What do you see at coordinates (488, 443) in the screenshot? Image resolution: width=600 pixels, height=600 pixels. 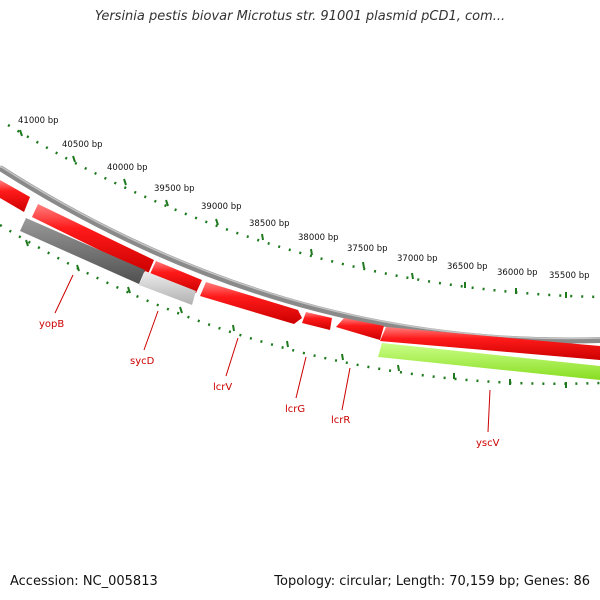 I see `gene-label: yscV` at bounding box center [488, 443].